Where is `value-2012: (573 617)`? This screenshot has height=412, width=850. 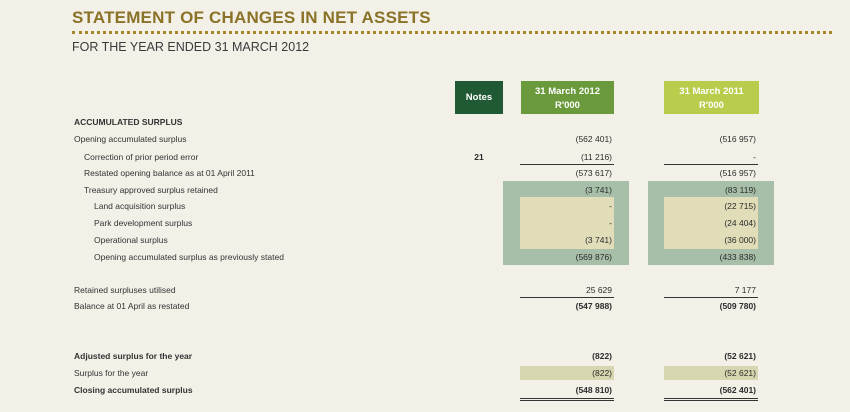
value-2012: (573 617) is located at coordinates (593, 173).